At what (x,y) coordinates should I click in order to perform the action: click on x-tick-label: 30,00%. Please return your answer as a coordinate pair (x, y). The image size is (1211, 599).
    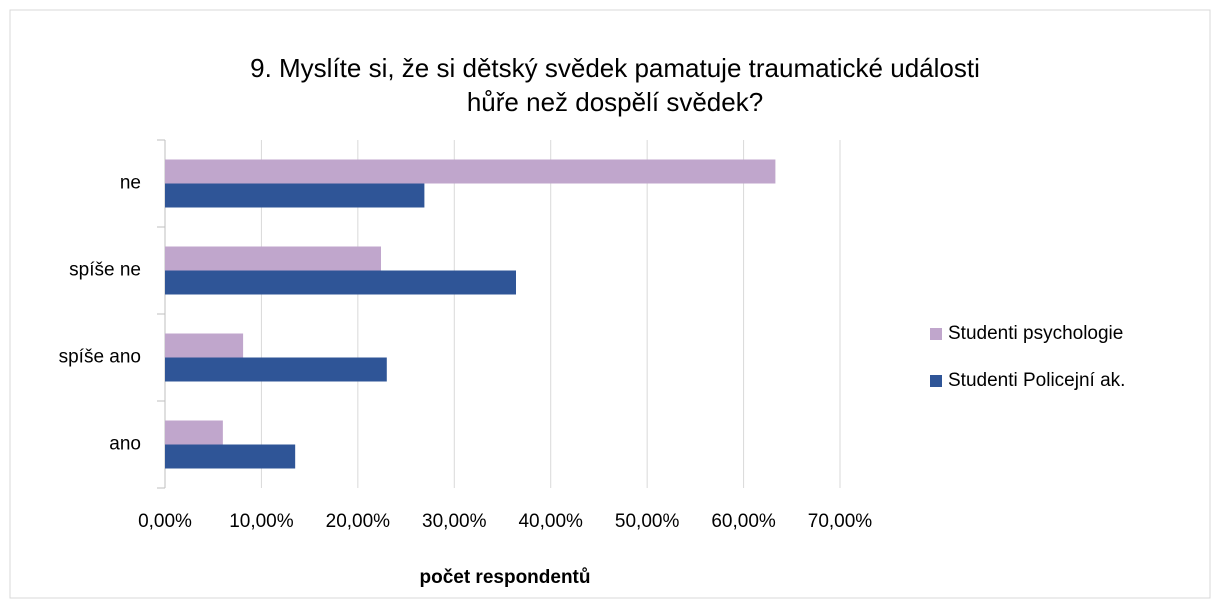
    Looking at the image, I should click on (454, 521).